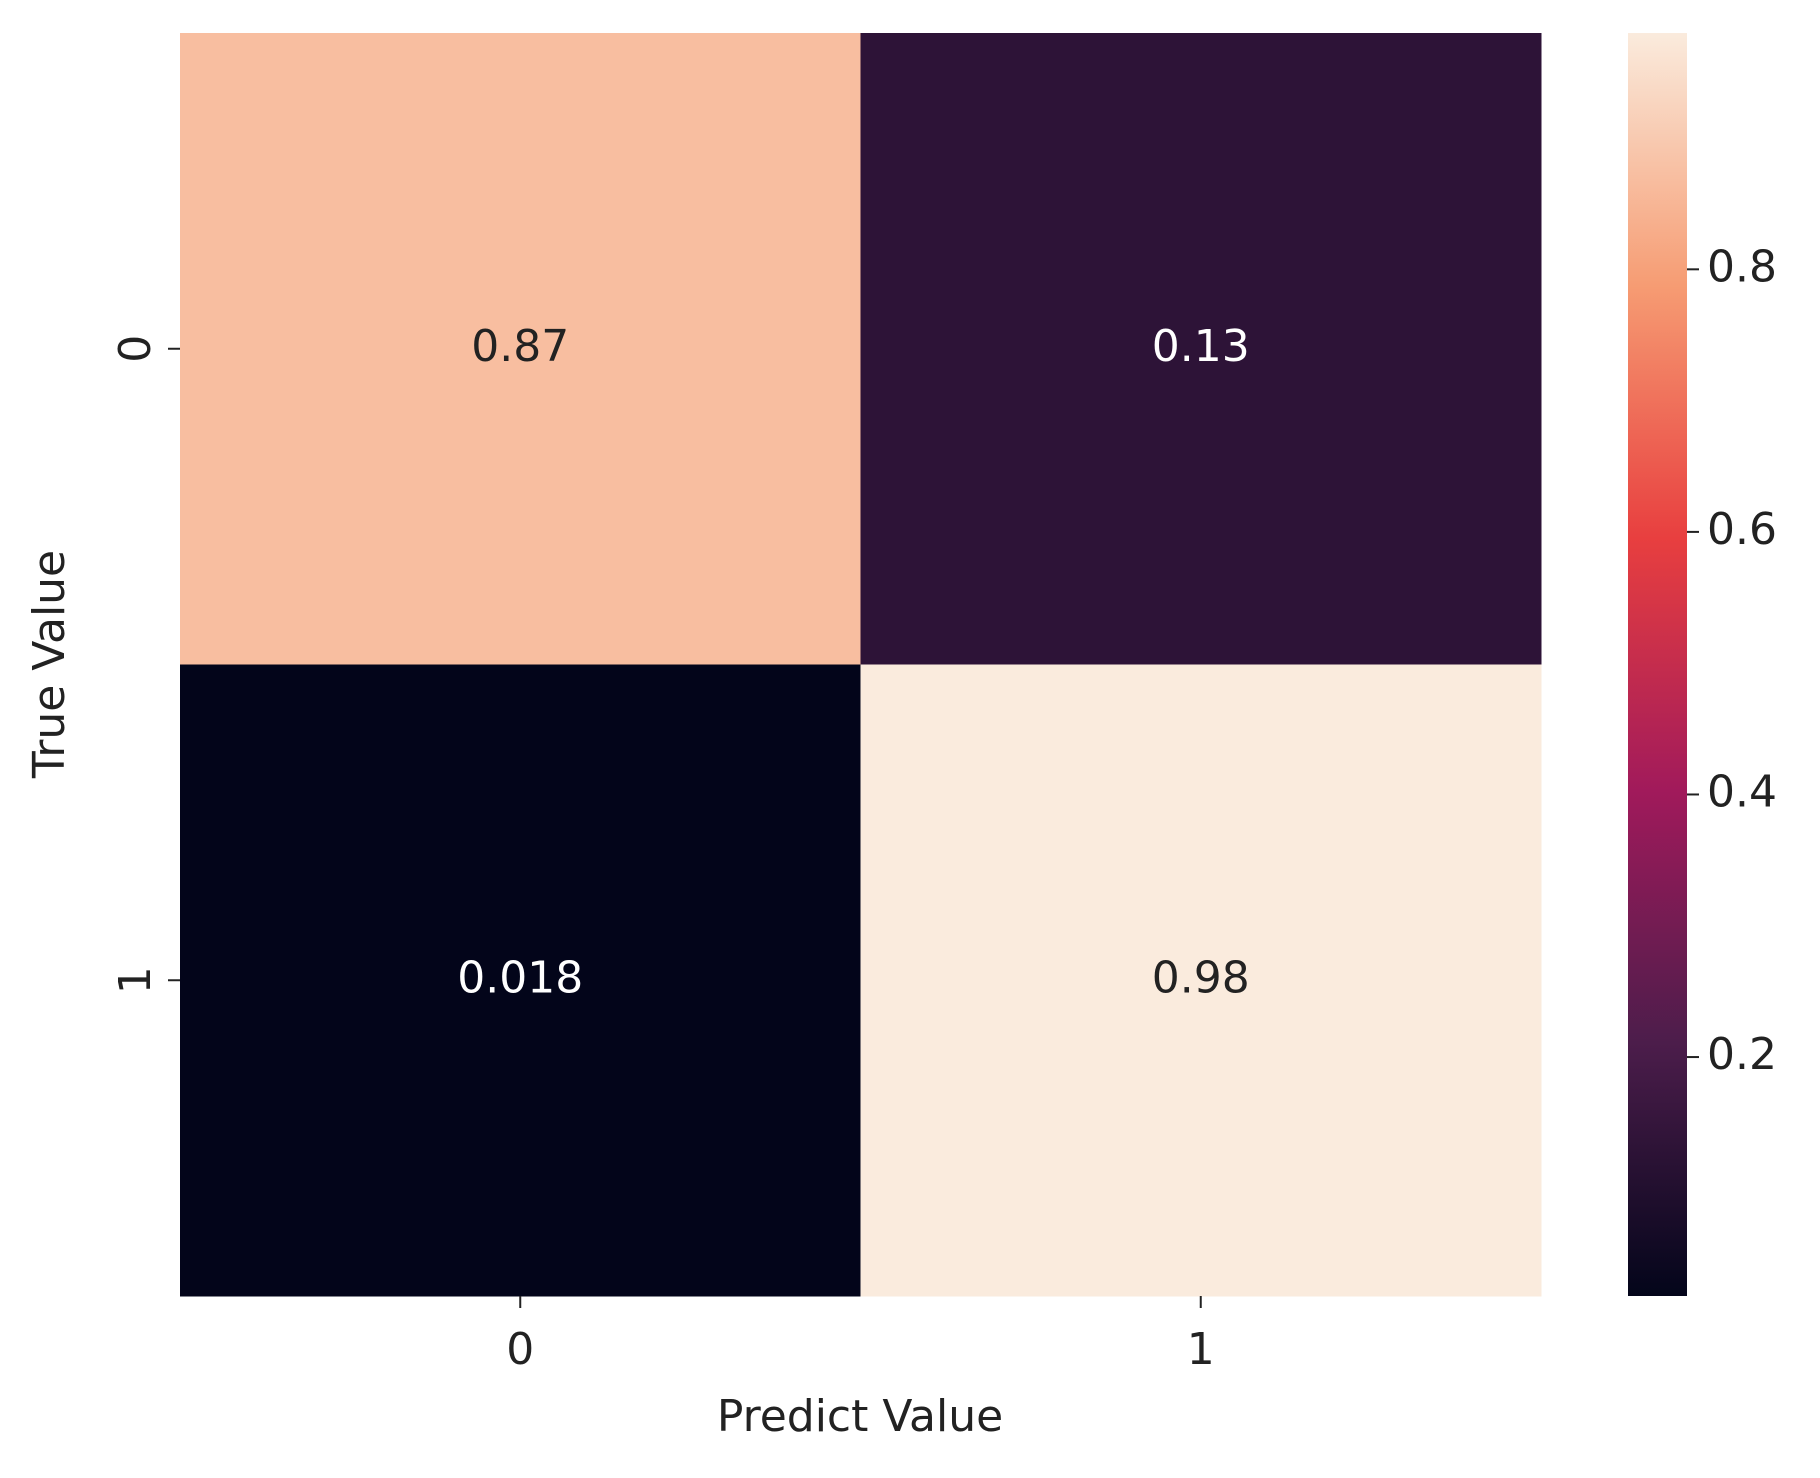 The height and width of the screenshot is (1478, 1820). What do you see at coordinates (1742, 529) in the screenshot?
I see `colorbar-tick-label: 0.6` at bounding box center [1742, 529].